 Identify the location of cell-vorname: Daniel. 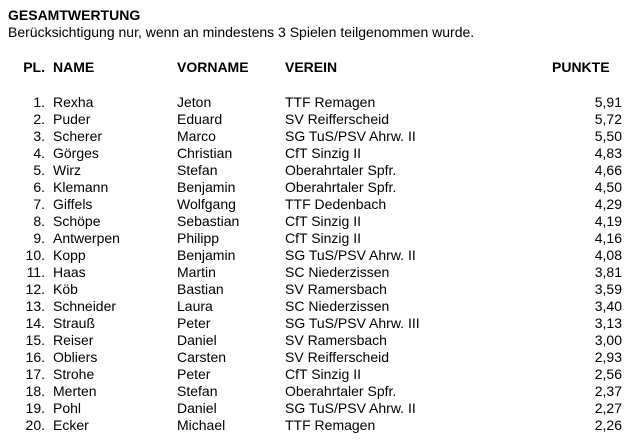
(197, 408).